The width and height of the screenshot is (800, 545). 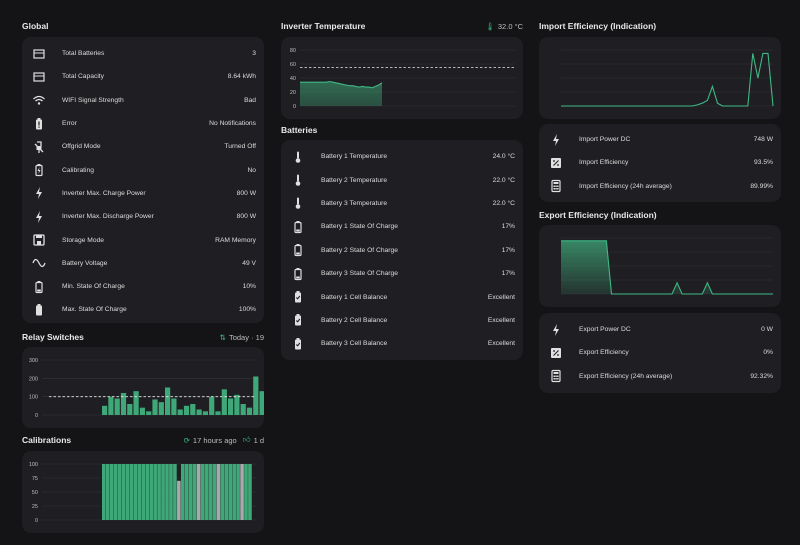 I want to click on y-tick-label: 20, so click(x=293, y=93).